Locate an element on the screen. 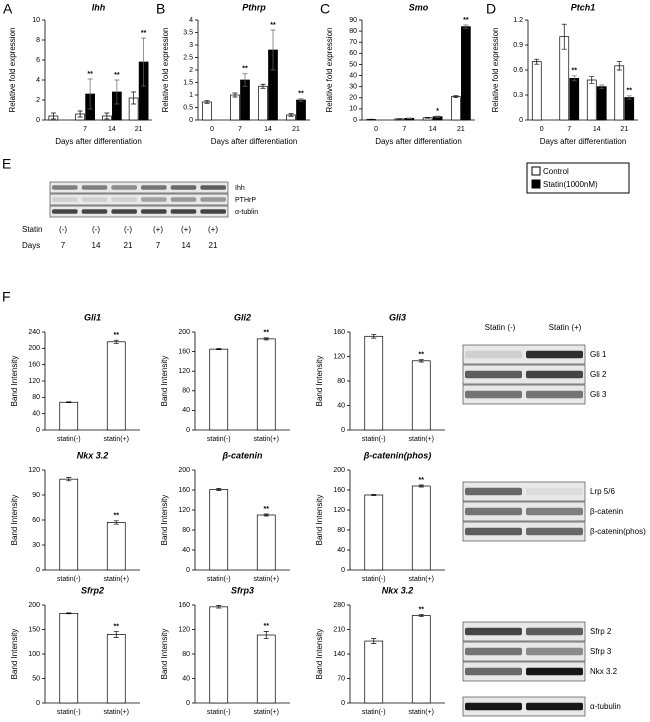 This screenshot has width=650, height=722. y-tick-label: 50 is located at coordinates (36, 678).